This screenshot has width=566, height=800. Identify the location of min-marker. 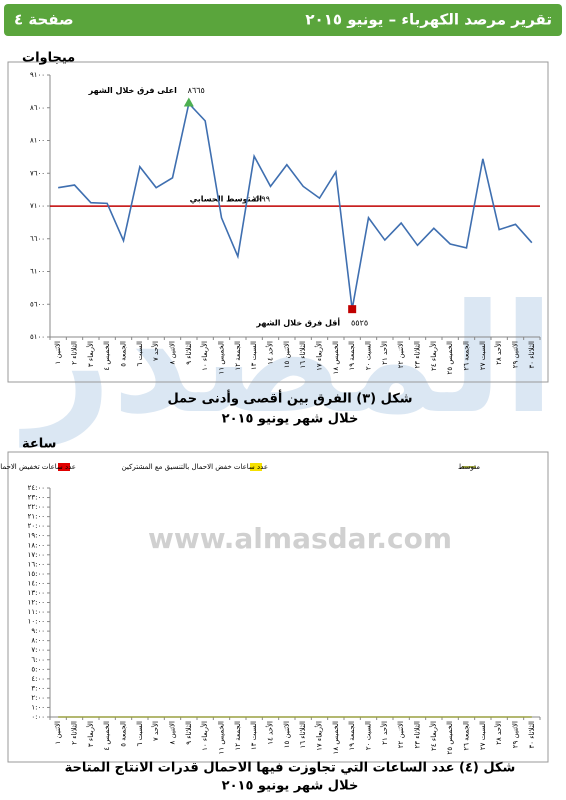
(352, 309).